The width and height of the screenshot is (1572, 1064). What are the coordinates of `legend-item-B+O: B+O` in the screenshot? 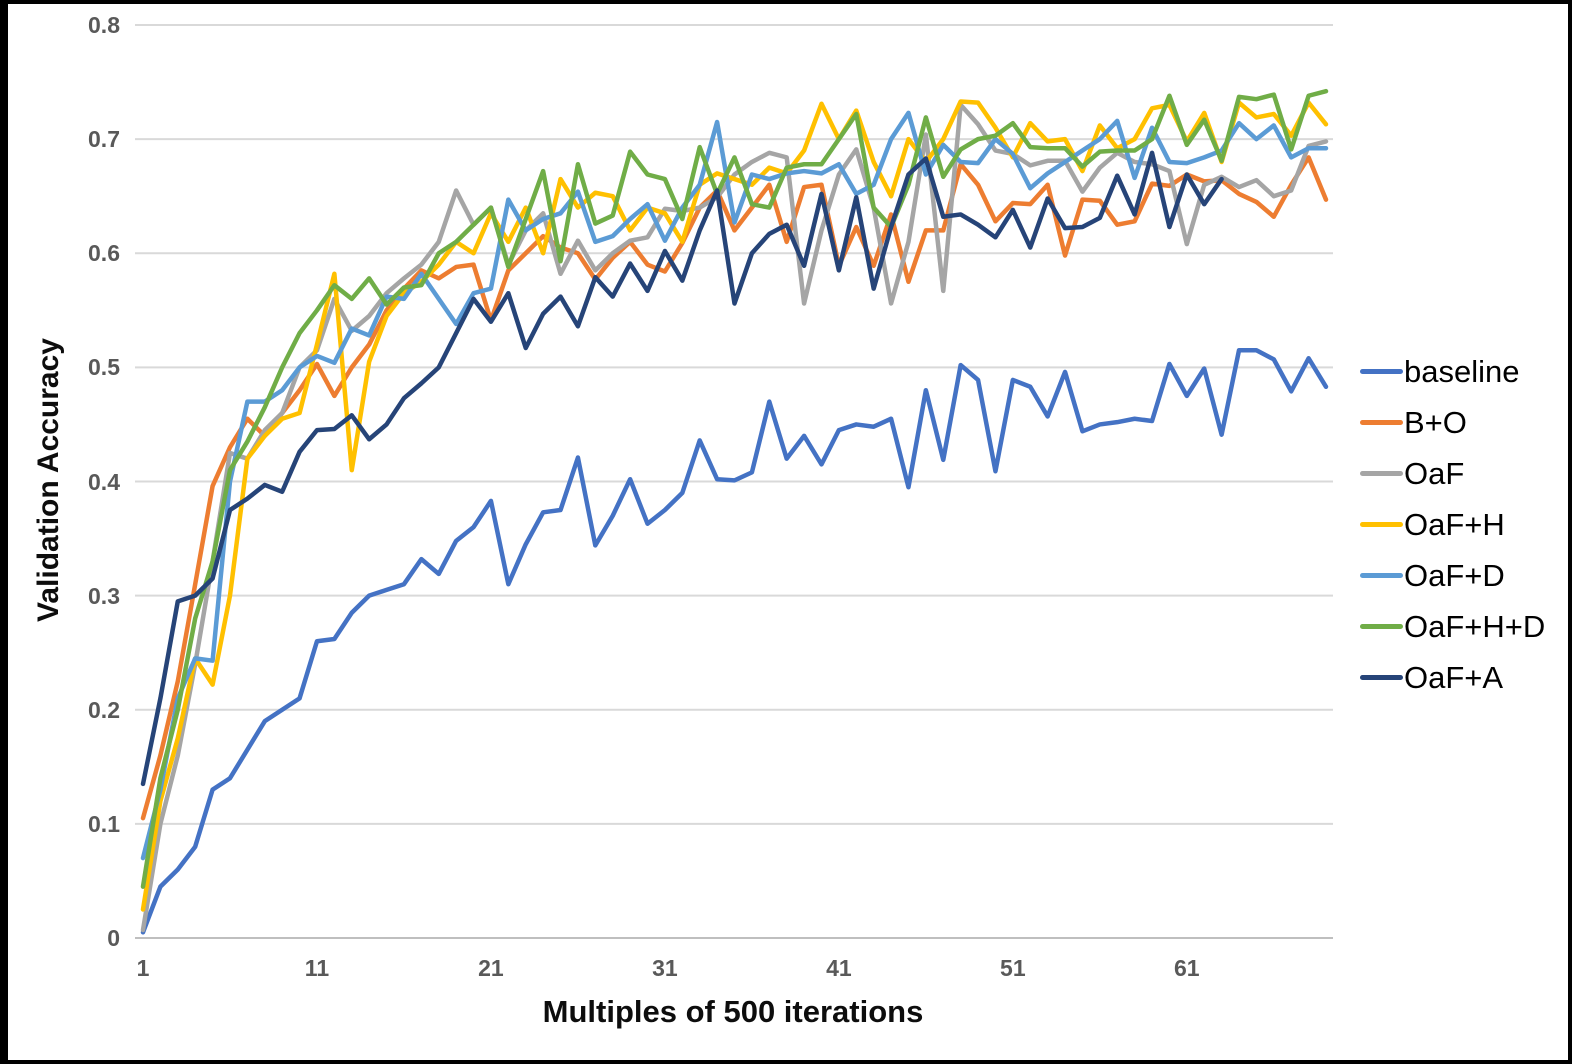 It's located at (1463, 422).